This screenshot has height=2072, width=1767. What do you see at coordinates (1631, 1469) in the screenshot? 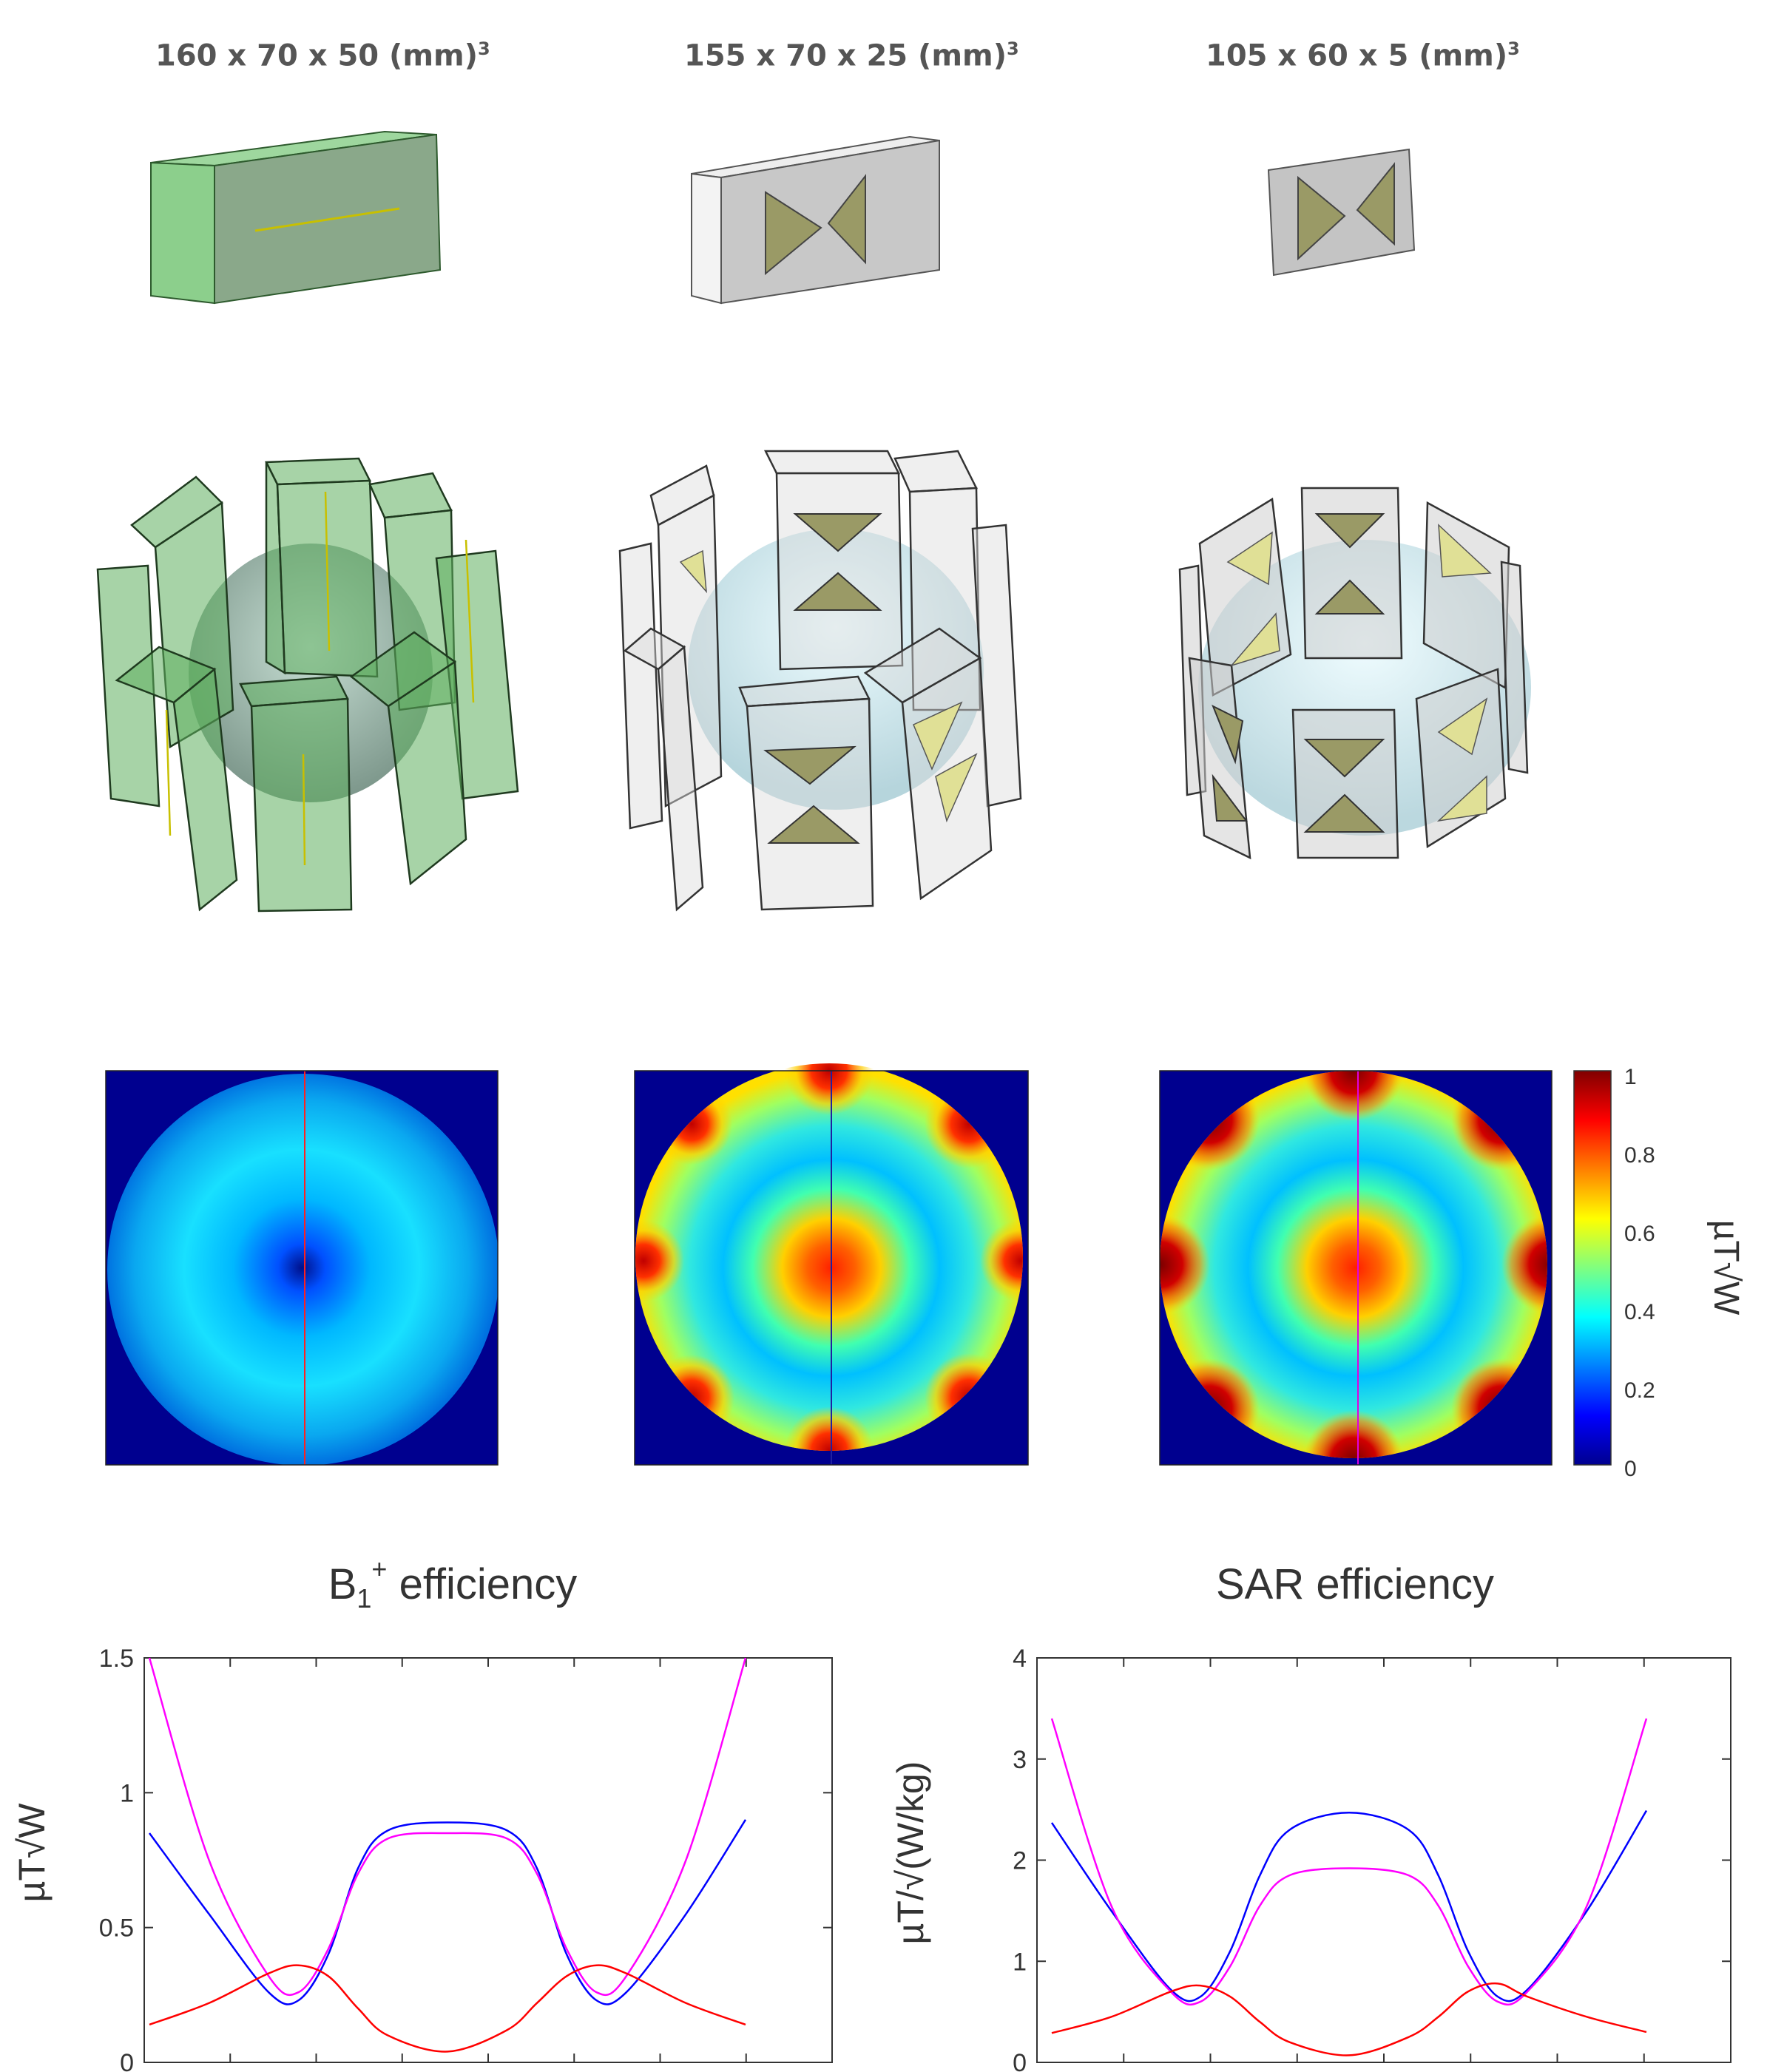
I see `colorbar-tick-0: 0` at bounding box center [1631, 1469].